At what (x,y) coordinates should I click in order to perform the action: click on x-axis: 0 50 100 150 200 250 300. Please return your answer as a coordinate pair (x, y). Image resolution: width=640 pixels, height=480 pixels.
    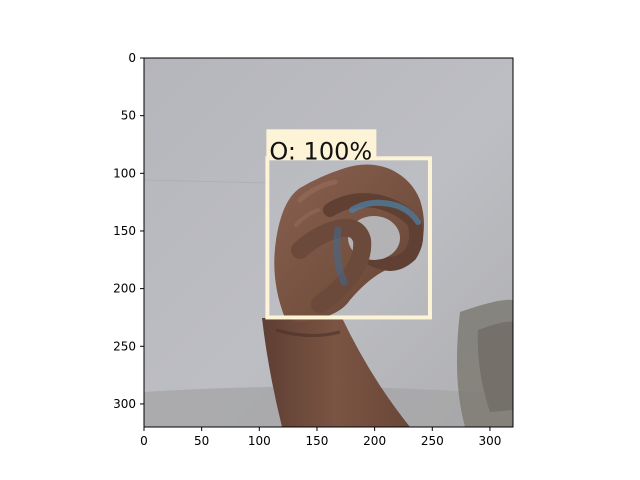
    Looking at the image, I should click on (320, 437).